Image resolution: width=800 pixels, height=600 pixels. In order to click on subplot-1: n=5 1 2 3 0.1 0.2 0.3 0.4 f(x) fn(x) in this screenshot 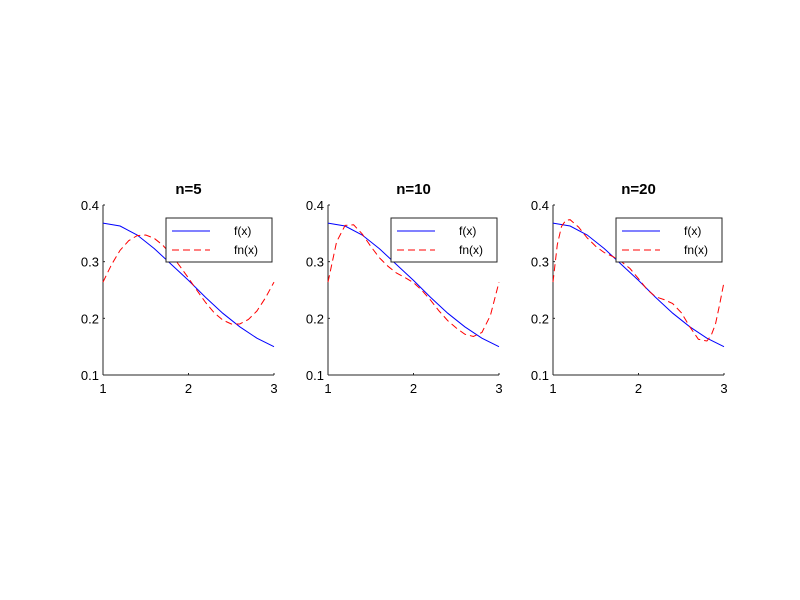, I will do `click(179, 288)`.